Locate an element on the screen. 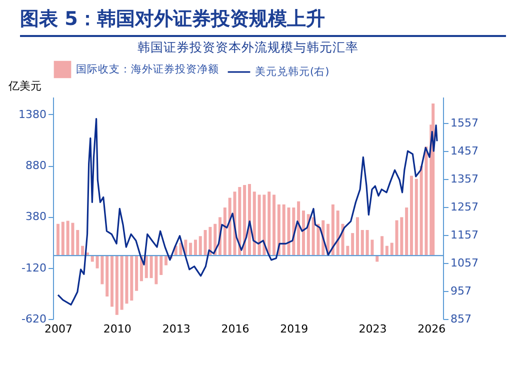 The image size is (516, 385). y2-tick-label: 857 is located at coordinates (461, 319).